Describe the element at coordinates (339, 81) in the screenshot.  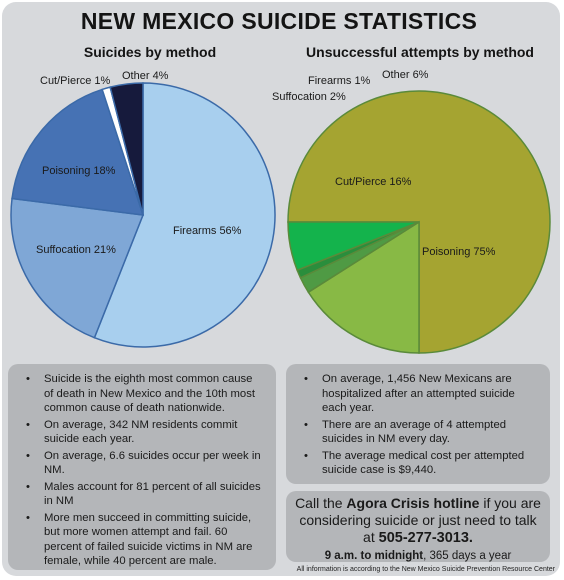
I see `slice-label-firearms: Firearms 1%` at that location.